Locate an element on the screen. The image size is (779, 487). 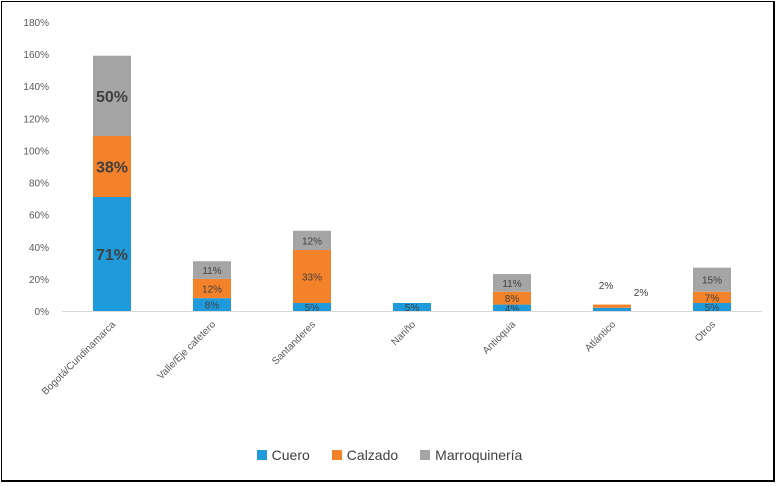
data-label: 38% is located at coordinates (112, 168).